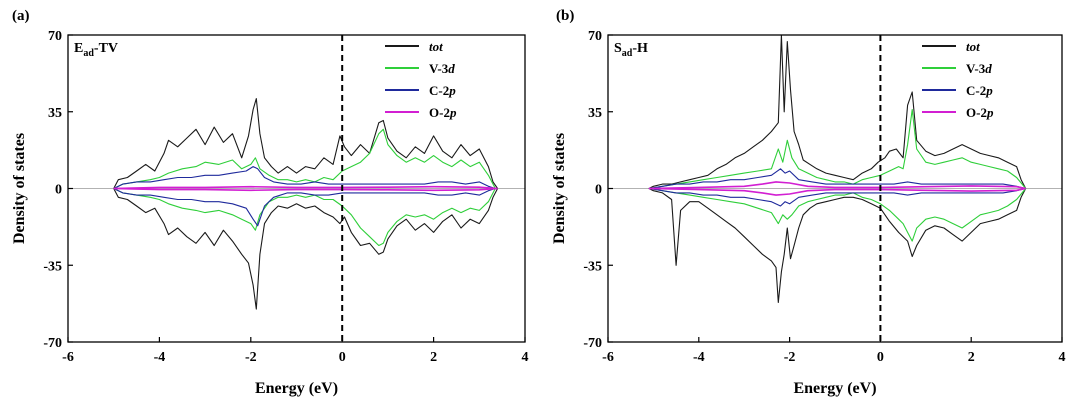 The width and height of the screenshot is (1080, 403). What do you see at coordinates (565, 16) in the screenshot?
I see `panel-label: (b)` at bounding box center [565, 16].